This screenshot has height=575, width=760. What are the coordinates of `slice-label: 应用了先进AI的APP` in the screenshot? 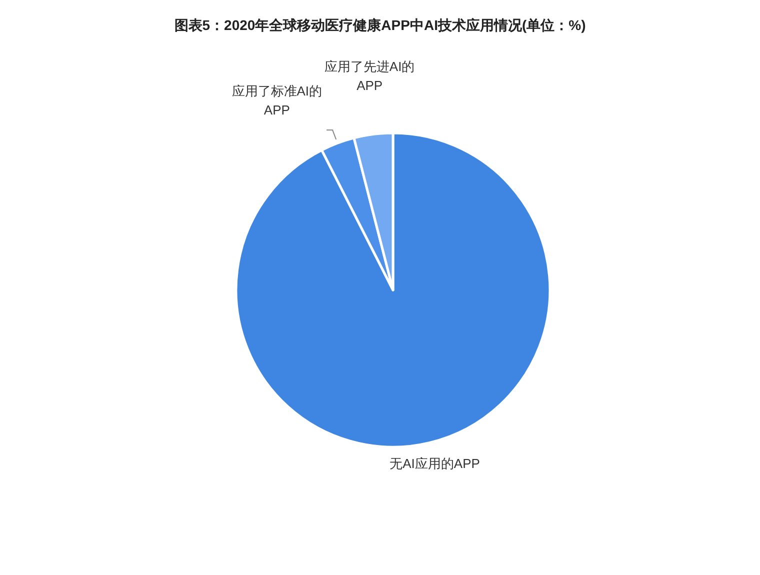 It's located at (369, 75).